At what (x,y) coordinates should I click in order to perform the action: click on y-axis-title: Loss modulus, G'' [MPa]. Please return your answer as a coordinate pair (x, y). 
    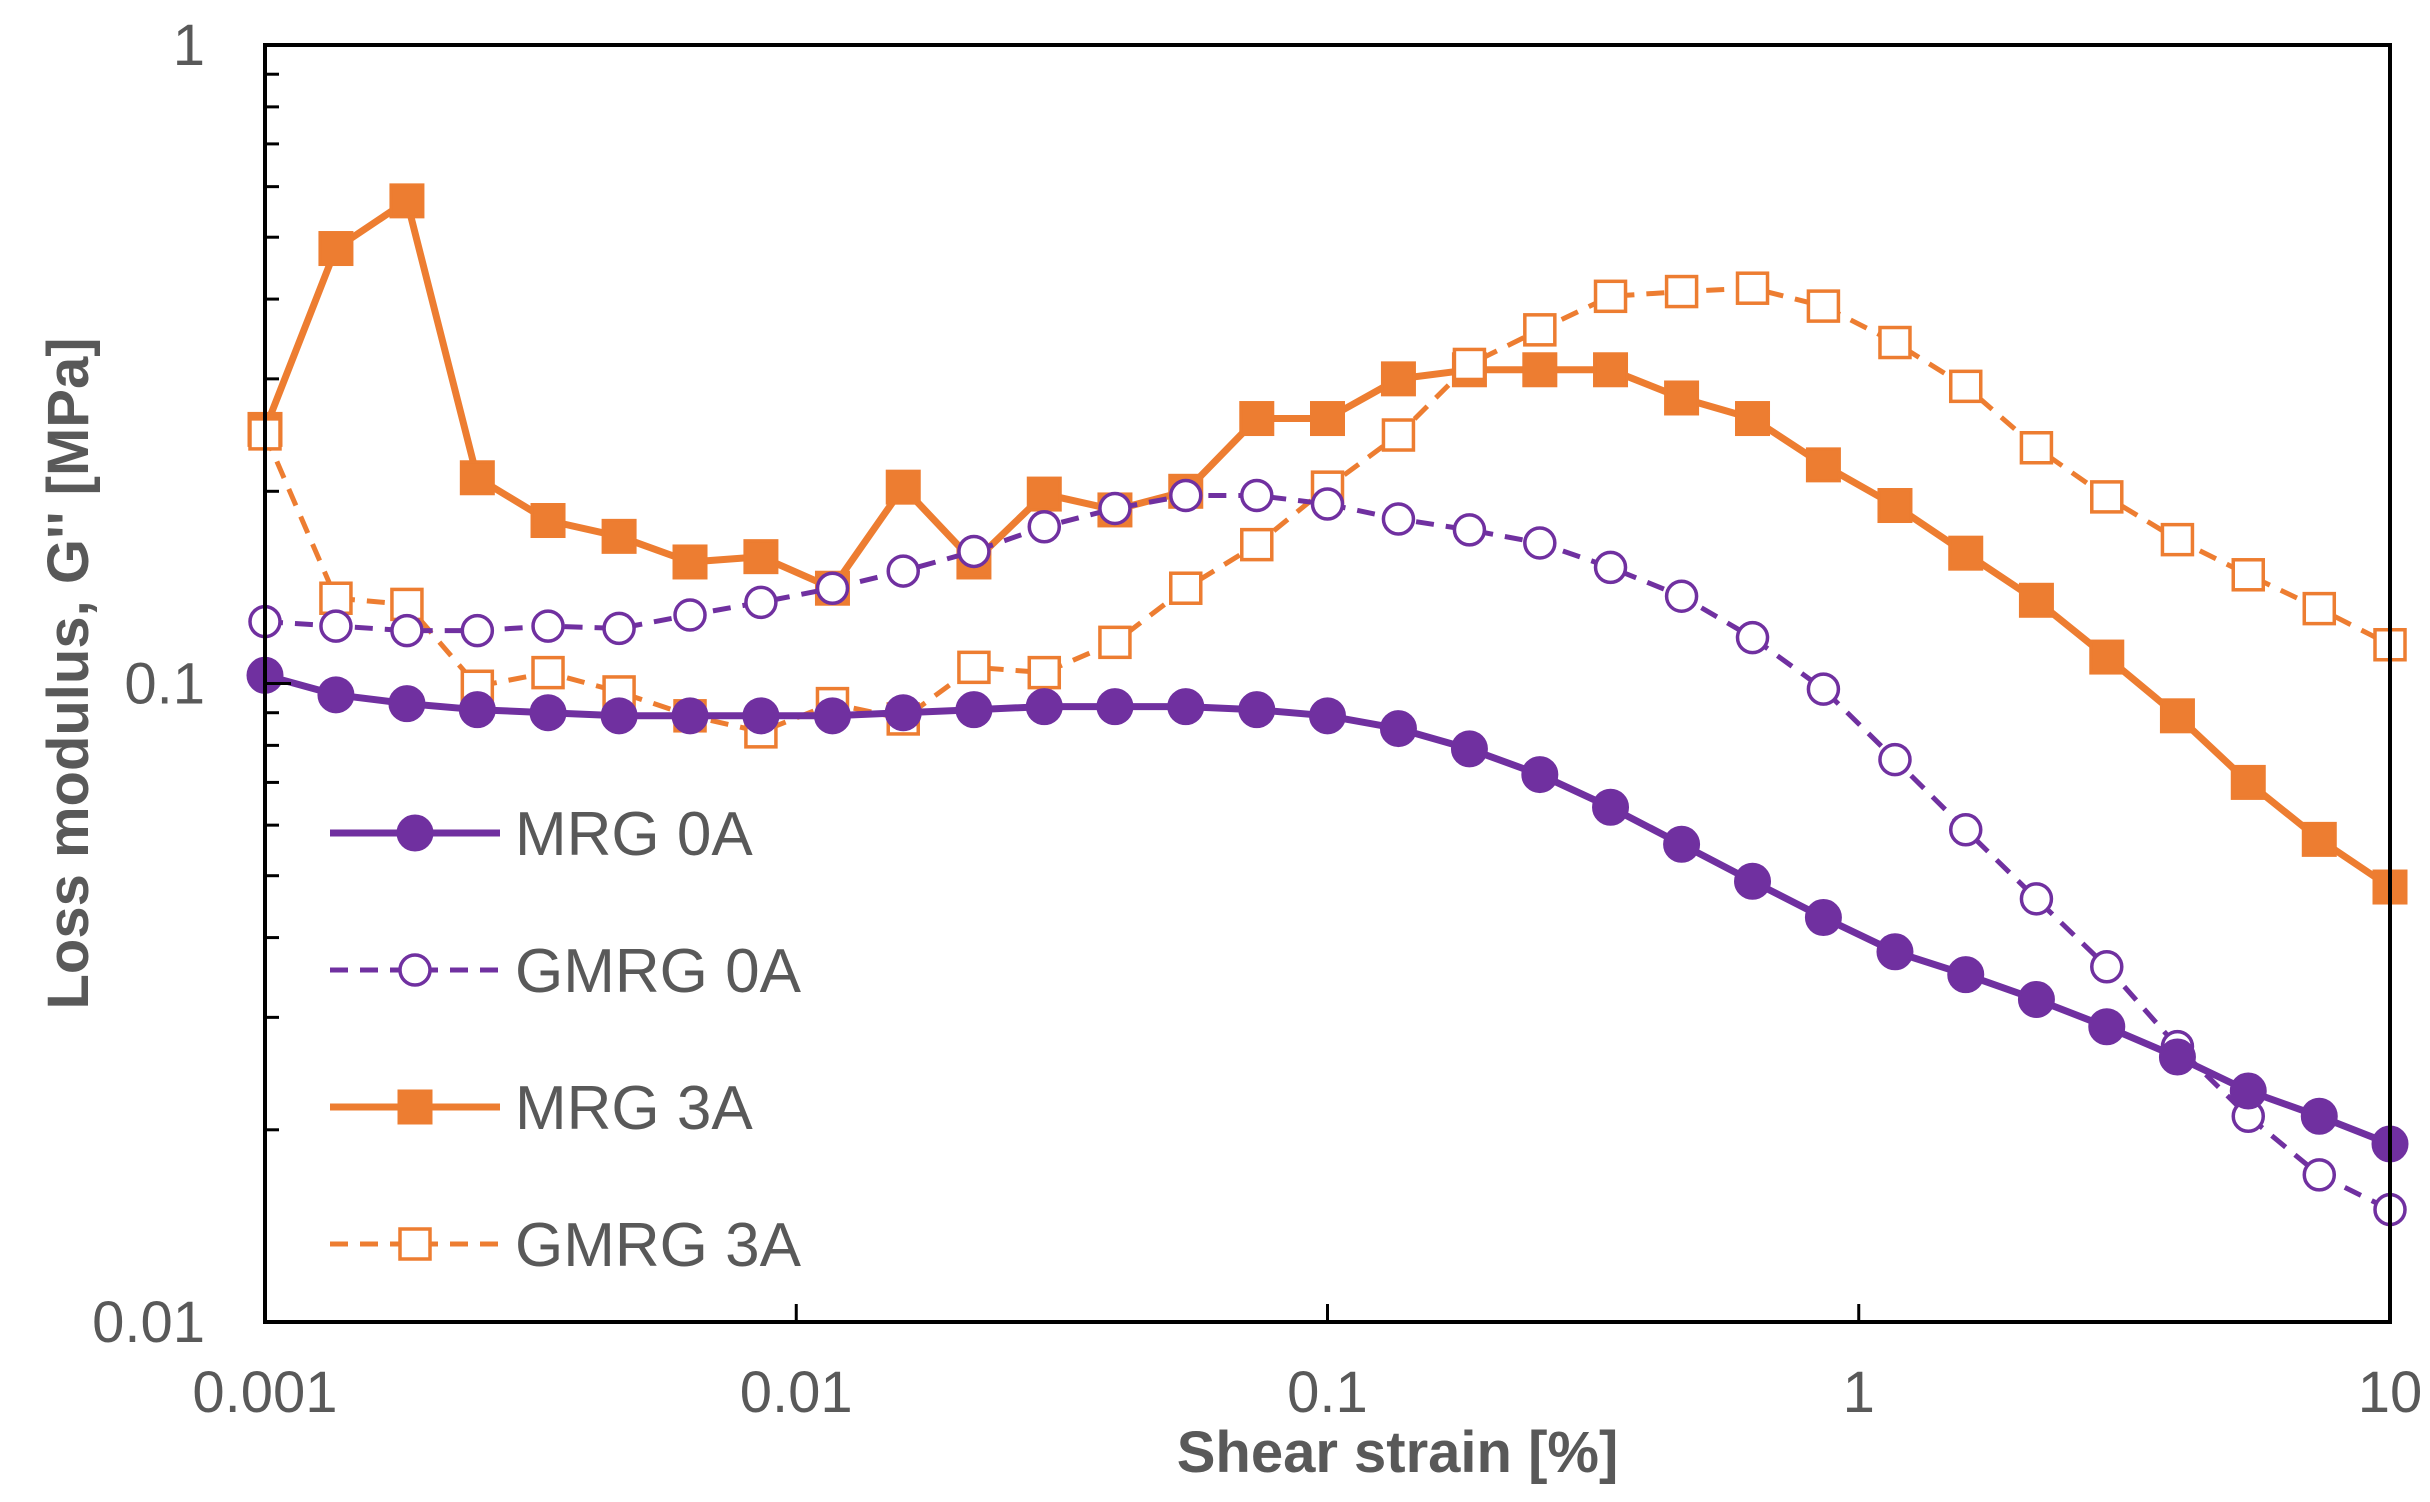
    Looking at the image, I should click on (68, 673).